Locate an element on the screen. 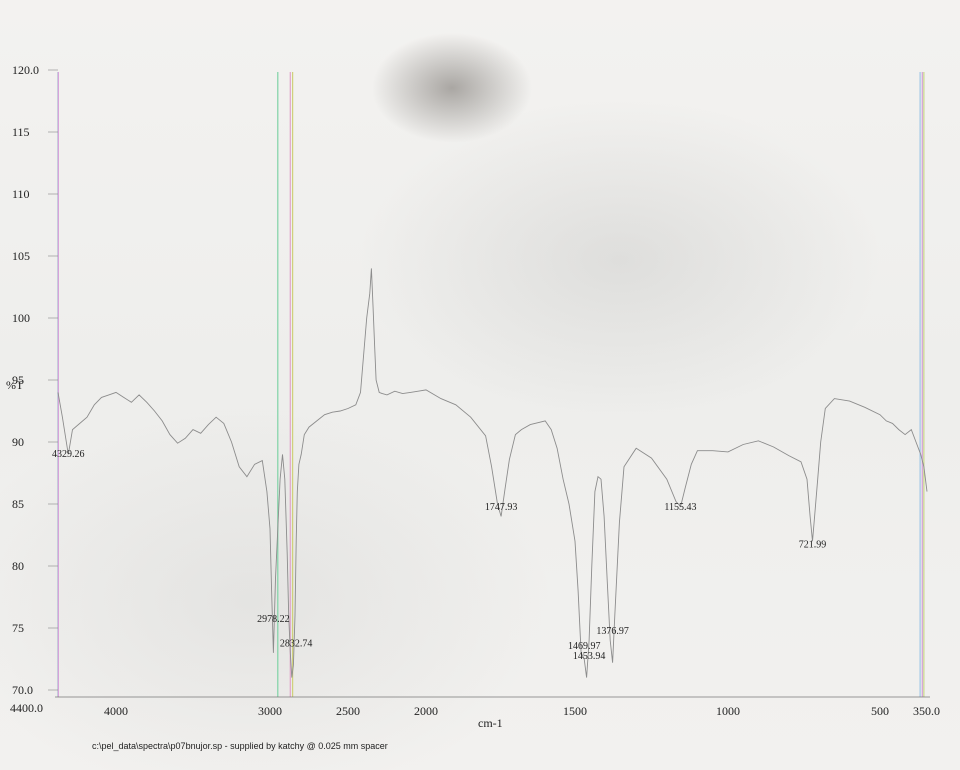 Image resolution: width=960 pixels, height=770 pixels. peak-label: 1376.97 is located at coordinates (612, 631).